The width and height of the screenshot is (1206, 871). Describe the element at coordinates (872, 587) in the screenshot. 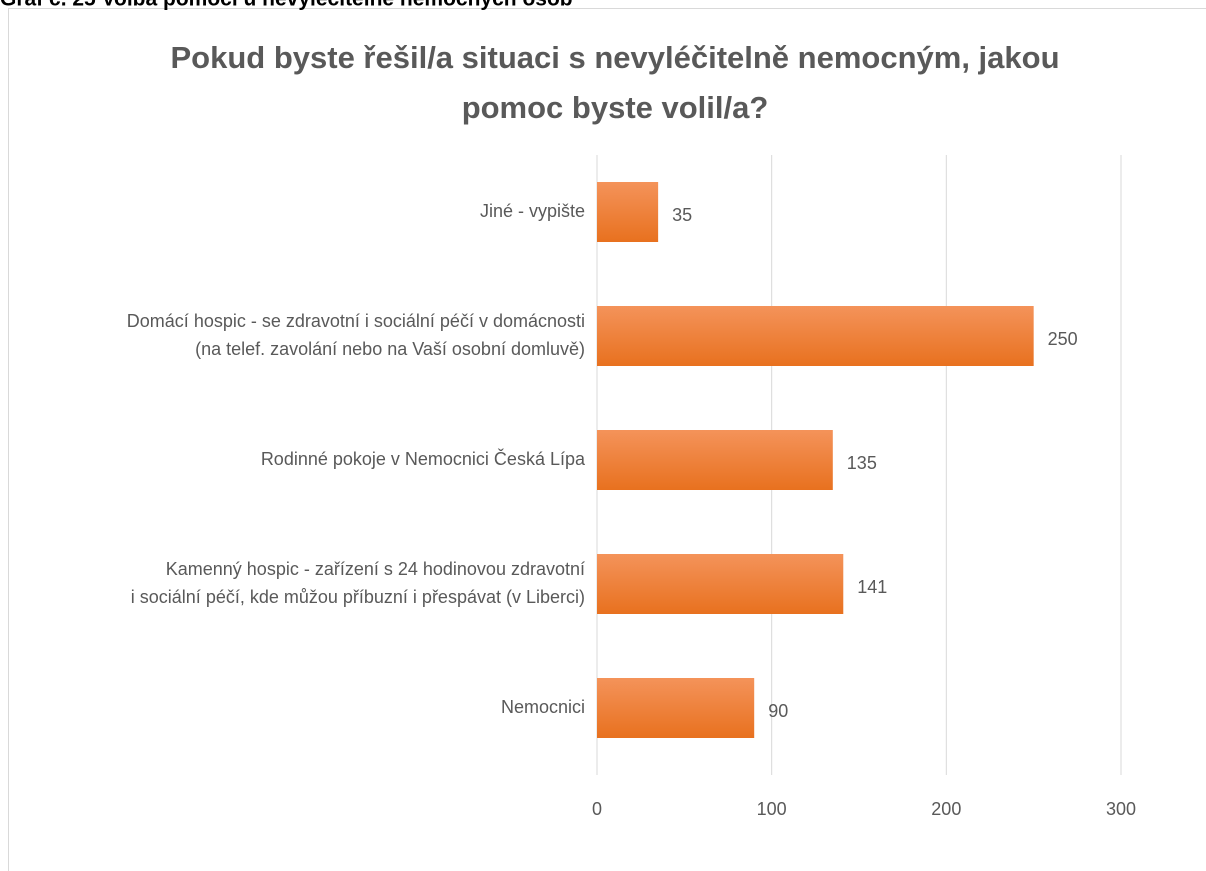

I see `value-label: 141` at that location.